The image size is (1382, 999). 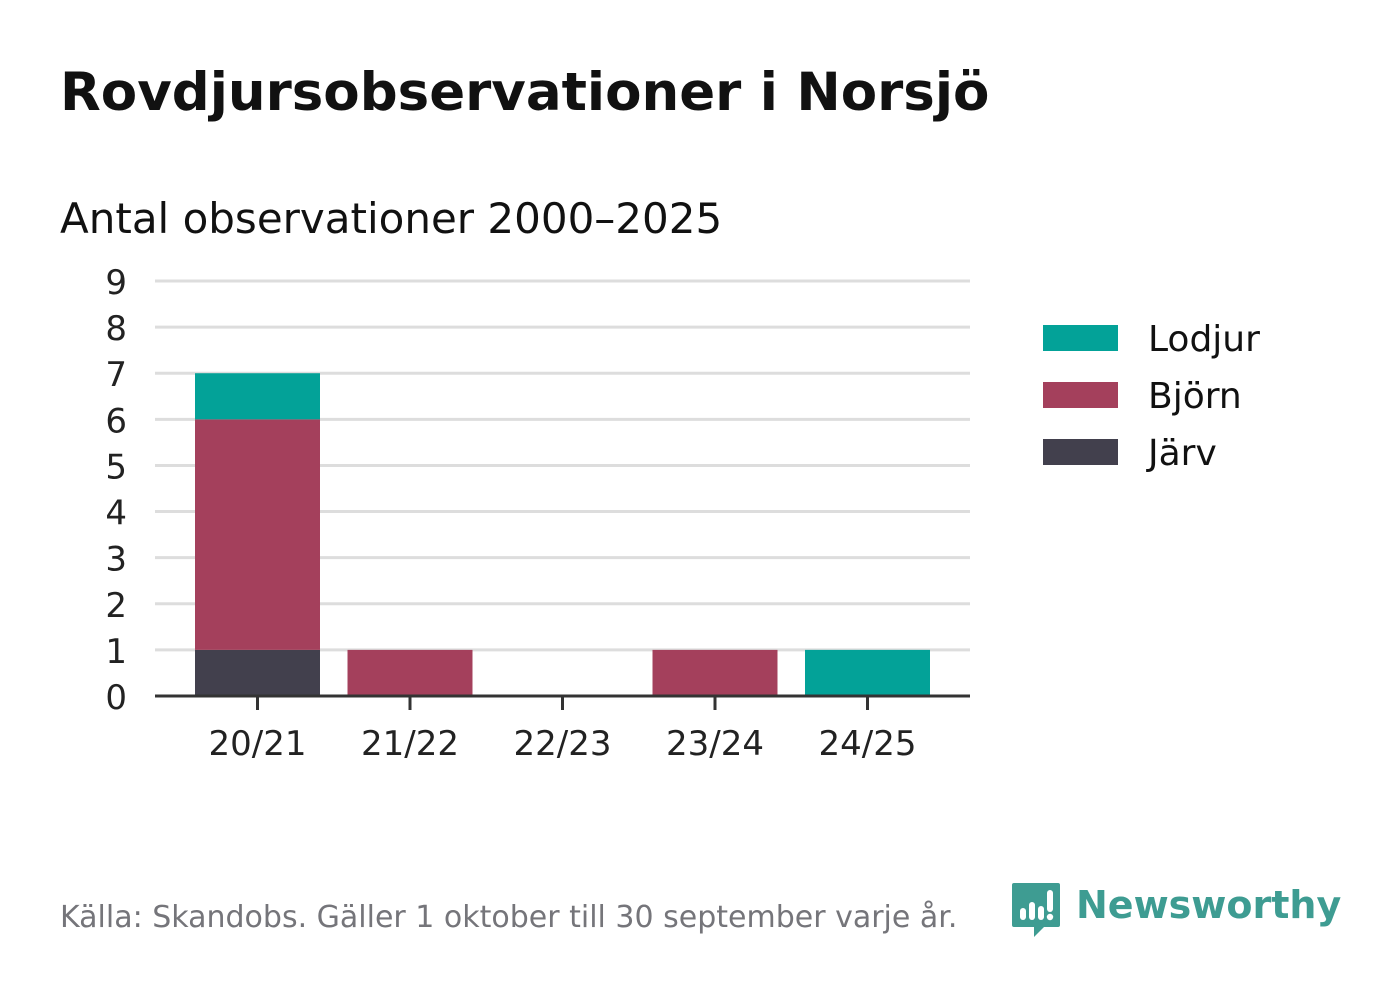 I want to click on y-axis-ticks: 0 1 2 3 4 5 6 7 8 9, so click(x=116, y=490).